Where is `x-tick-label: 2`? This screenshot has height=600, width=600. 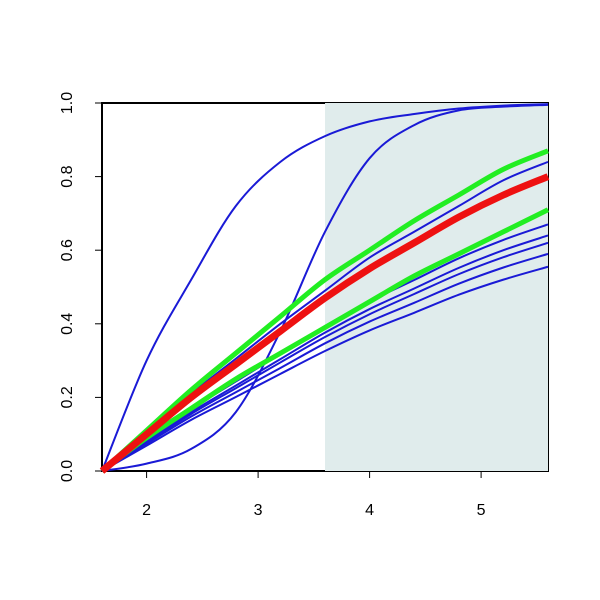 x-tick-label: 2 is located at coordinates (146, 510).